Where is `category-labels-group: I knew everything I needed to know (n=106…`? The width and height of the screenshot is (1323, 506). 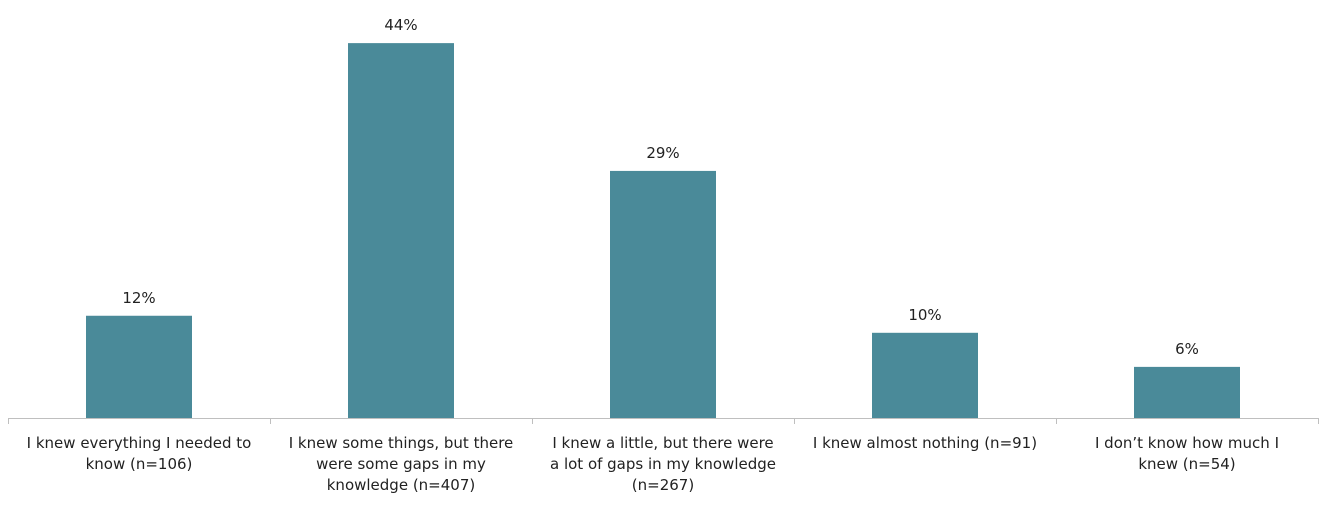 category-labels-group: I knew everything I needed to know (n=106… is located at coordinates (653, 464).